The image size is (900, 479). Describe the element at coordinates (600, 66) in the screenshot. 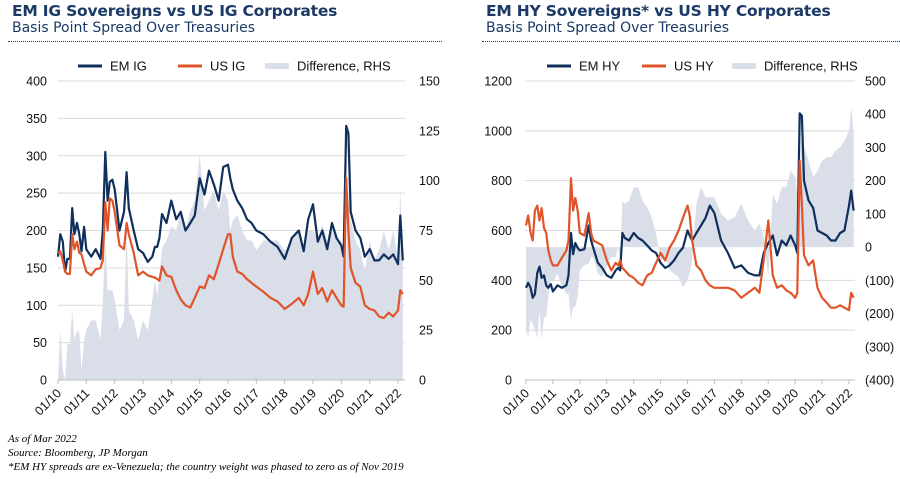

I see `legend-label: EM HY` at that location.